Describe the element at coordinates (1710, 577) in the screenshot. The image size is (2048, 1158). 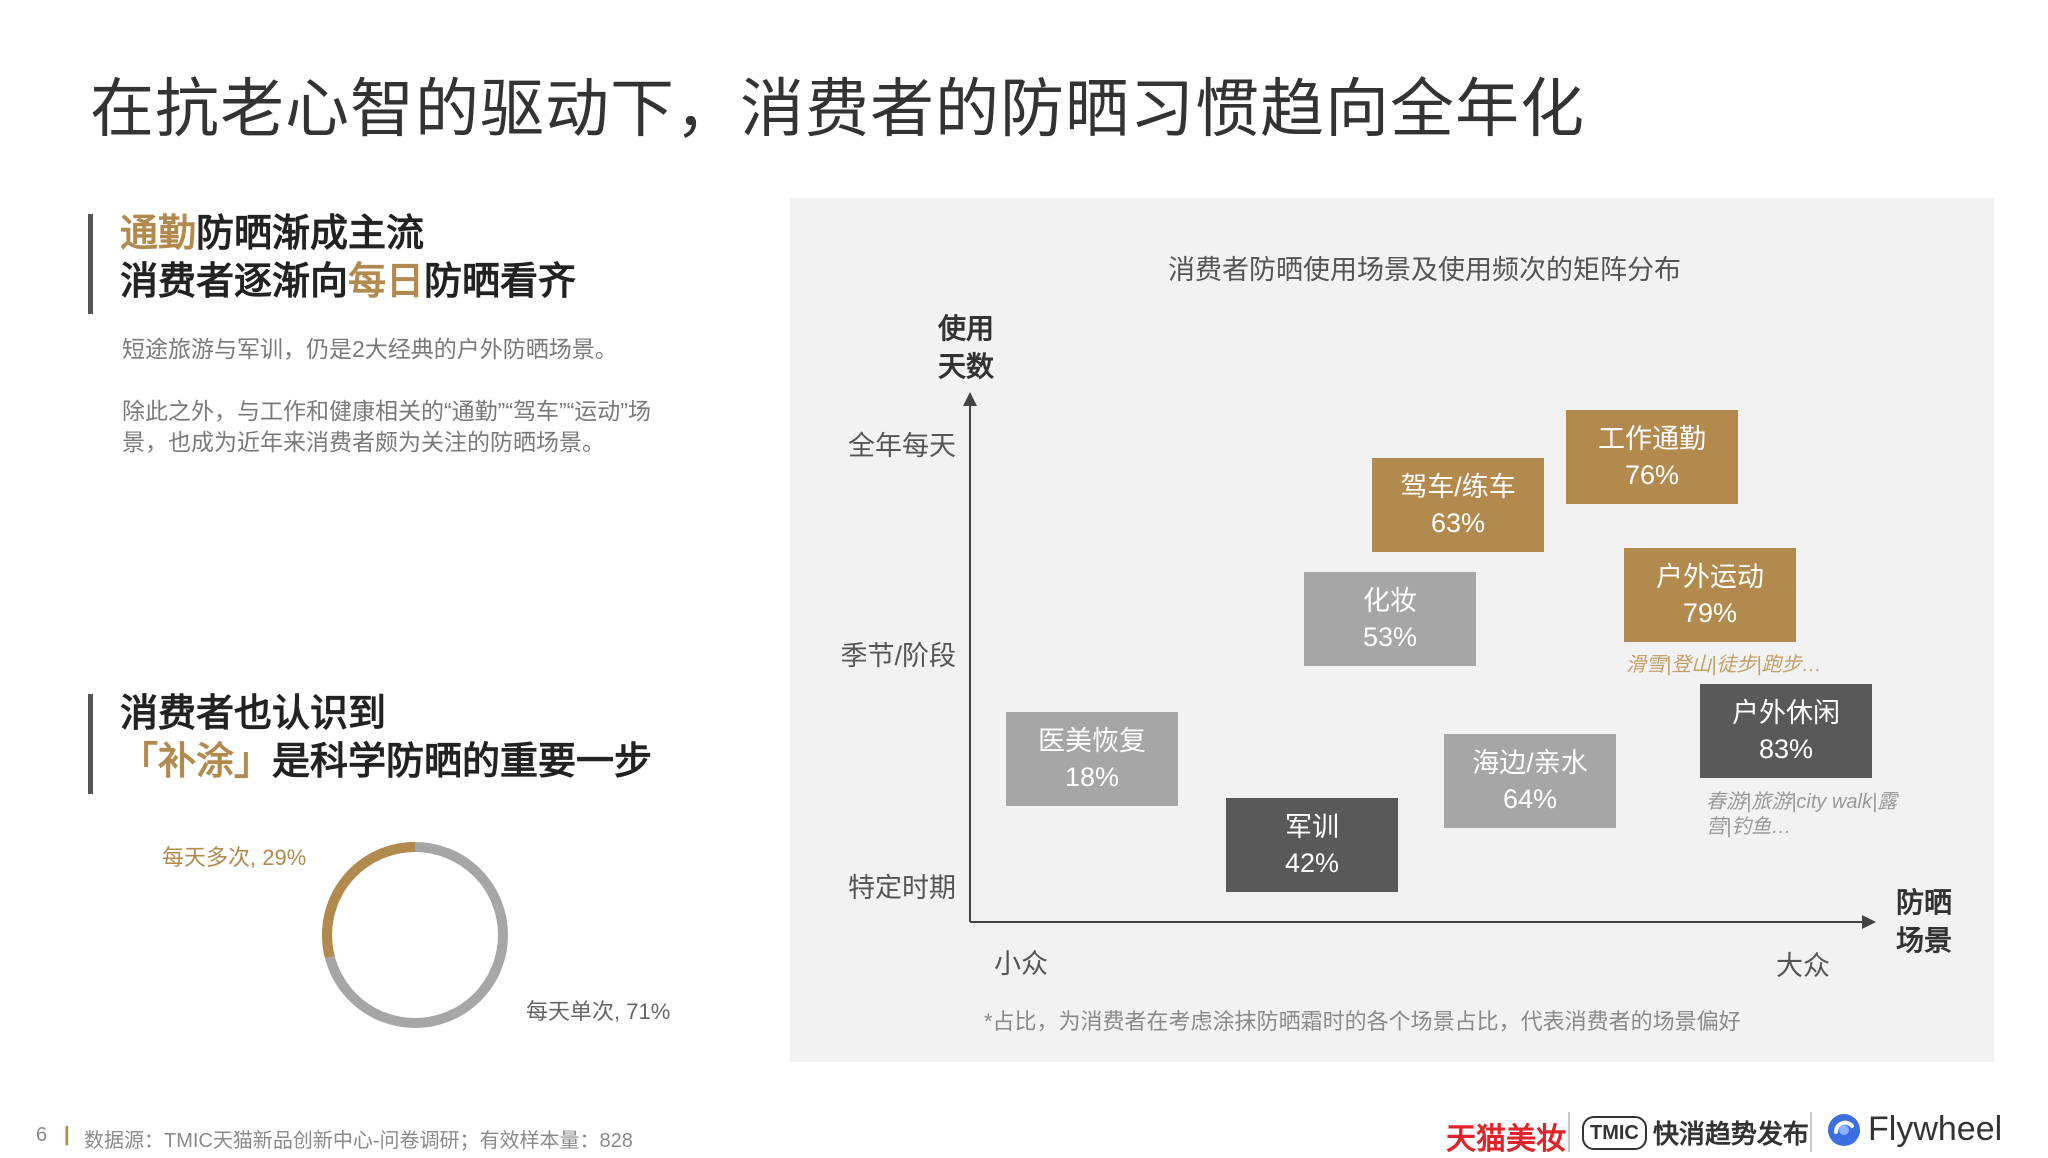
I see `scenario-name: 户外运动` at that location.